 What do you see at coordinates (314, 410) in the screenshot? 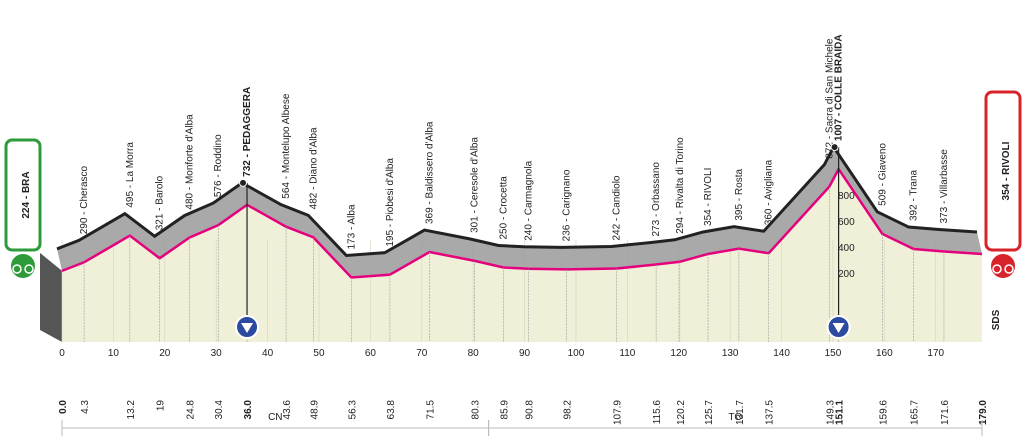
I see `km-label: 48.9` at bounding box center [314, 410].